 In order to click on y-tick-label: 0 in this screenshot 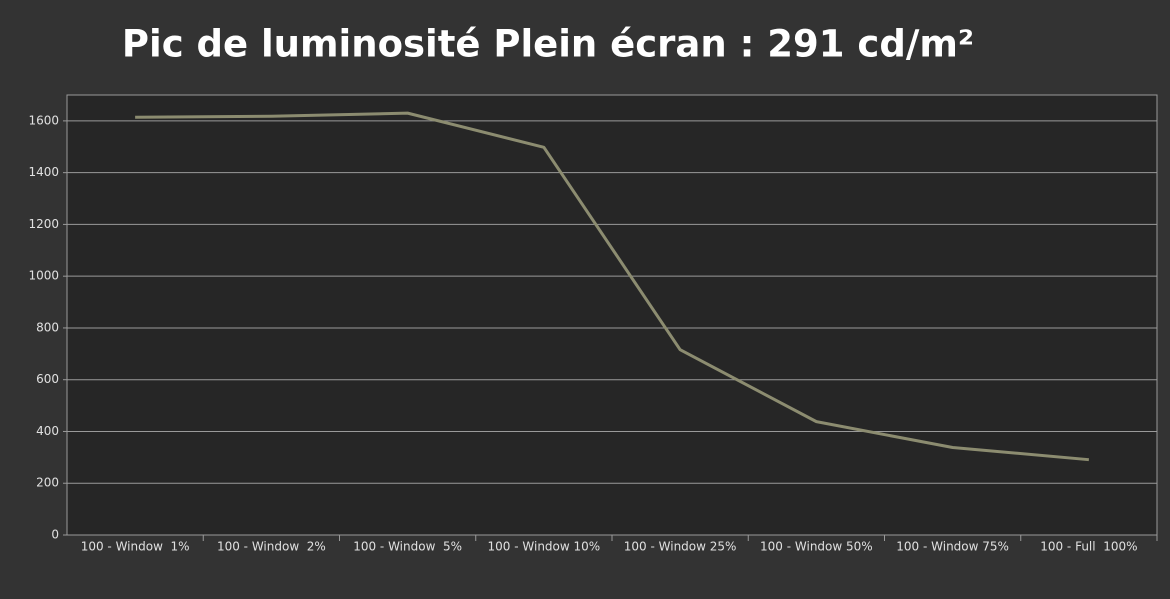, I will do `click(55, 535)`.